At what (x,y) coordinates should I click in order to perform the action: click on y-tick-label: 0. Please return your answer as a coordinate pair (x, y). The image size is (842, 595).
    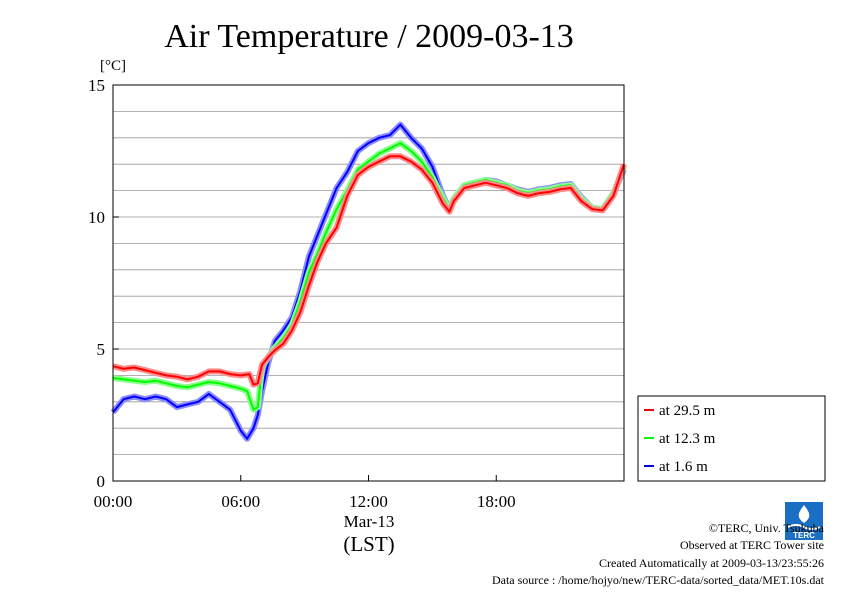
    Looking at the image, I should click on (101, 481).